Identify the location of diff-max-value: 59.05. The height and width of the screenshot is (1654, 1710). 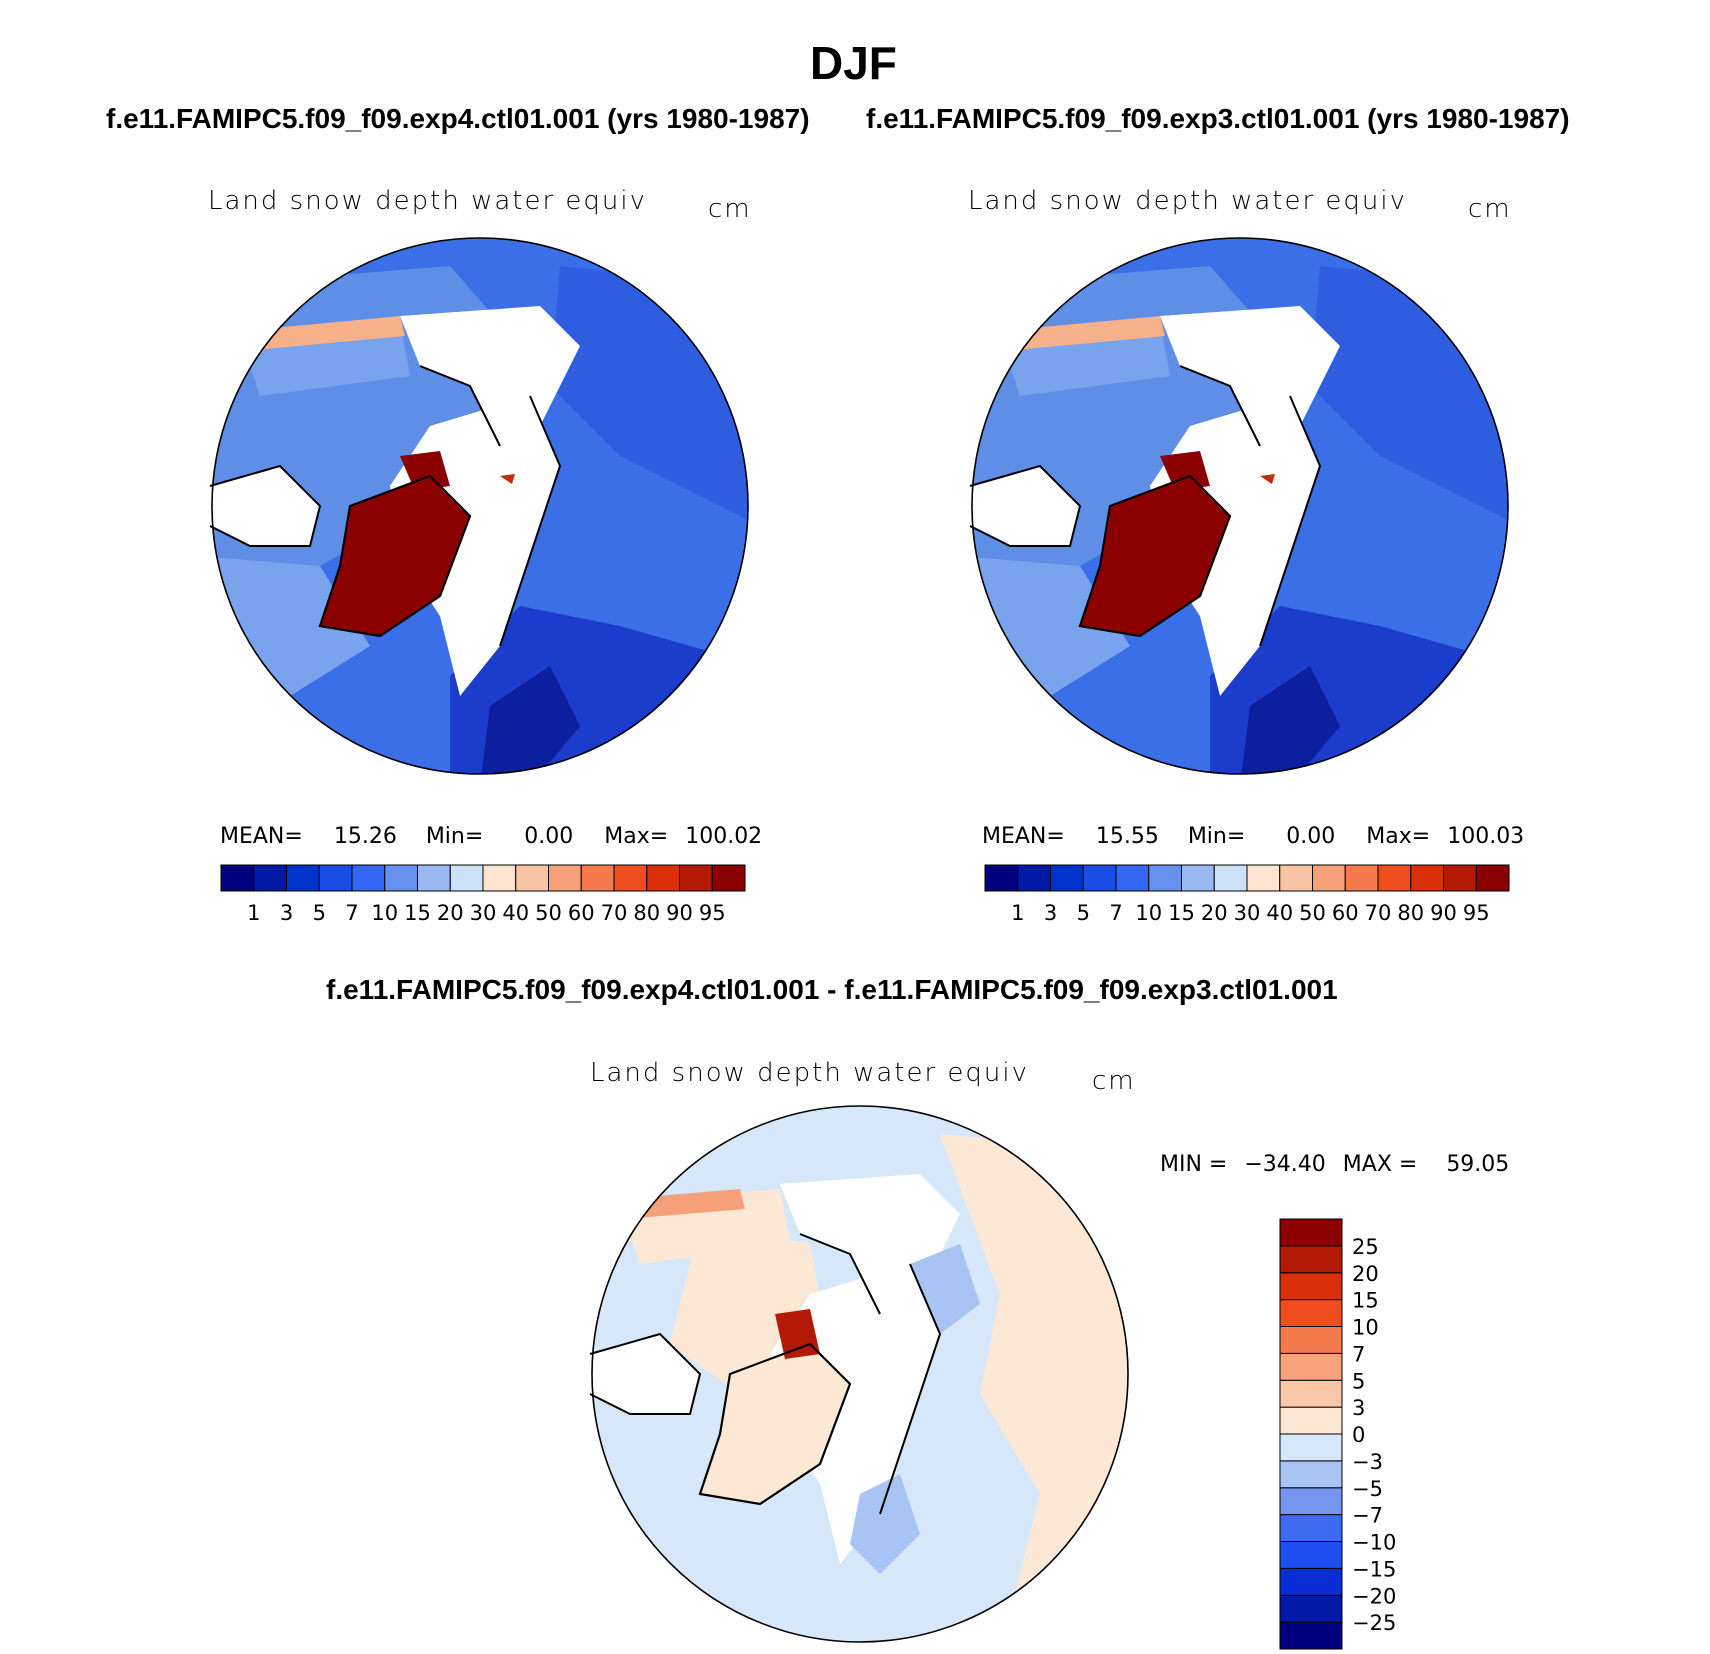
(1478, 1164).